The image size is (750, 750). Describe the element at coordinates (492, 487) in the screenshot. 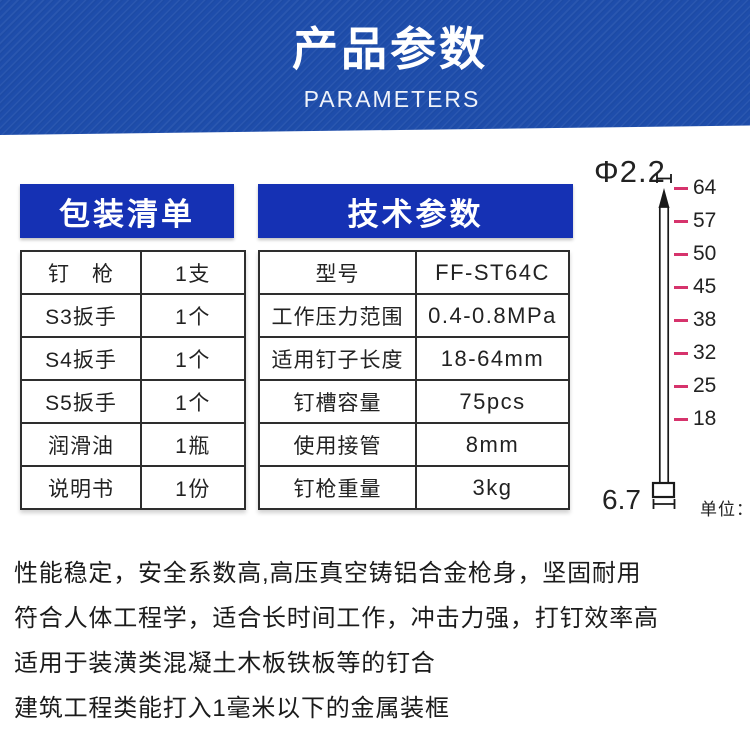

I see `param-value: 3kg` at that location.